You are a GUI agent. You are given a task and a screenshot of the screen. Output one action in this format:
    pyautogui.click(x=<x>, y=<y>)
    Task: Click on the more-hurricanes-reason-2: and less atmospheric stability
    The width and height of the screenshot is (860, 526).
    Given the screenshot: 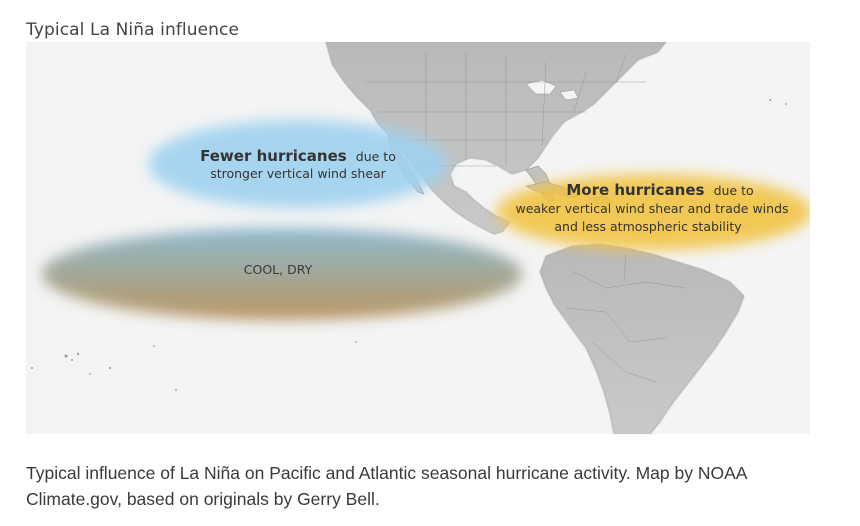 What is the action you would take?
    pyautogui.click(x=648, y=226)
    